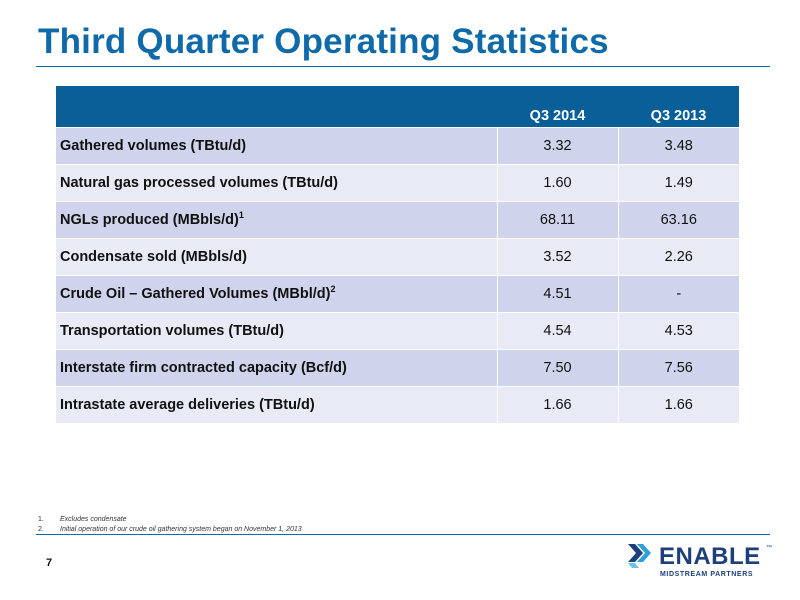 This screenshot has height=600, width=800. I want to click on row-label: Gathered volumes (TBtu/d), so click(276, 146).